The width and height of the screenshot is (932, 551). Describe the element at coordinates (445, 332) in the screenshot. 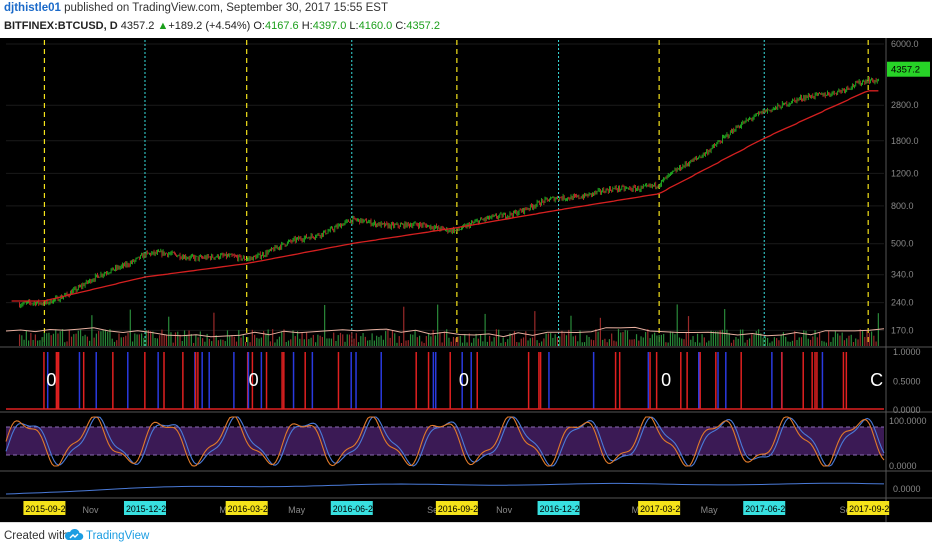

I see `volume-average-line` at that location.